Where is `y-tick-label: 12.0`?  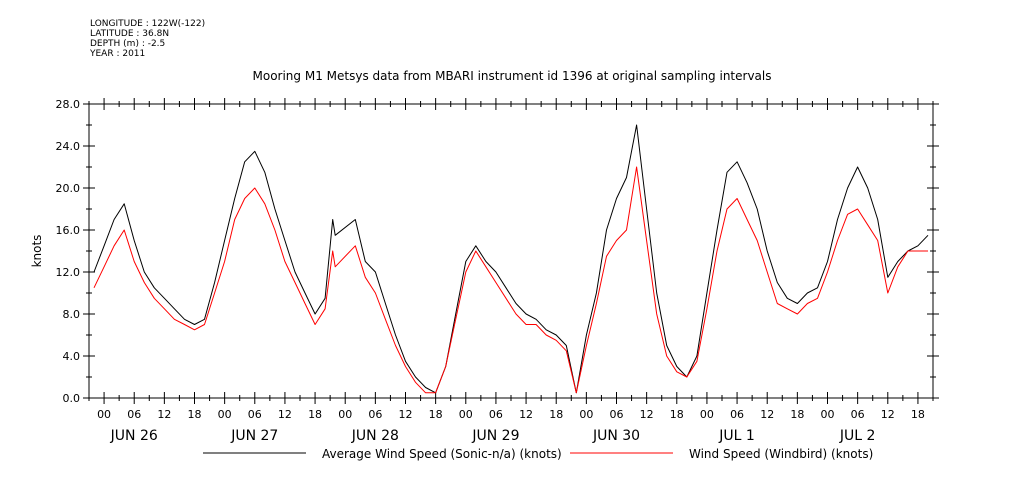
y-tick-label: 12.0 is located at coordinates (68, 272).